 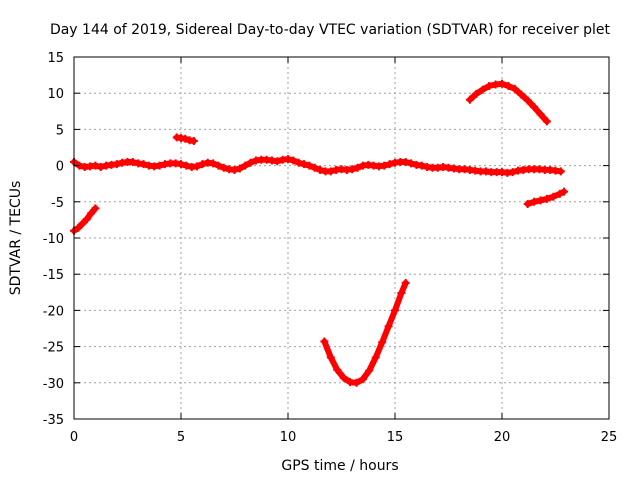 I want to click on y-tick-label: -35, so click(x=53, y=420).